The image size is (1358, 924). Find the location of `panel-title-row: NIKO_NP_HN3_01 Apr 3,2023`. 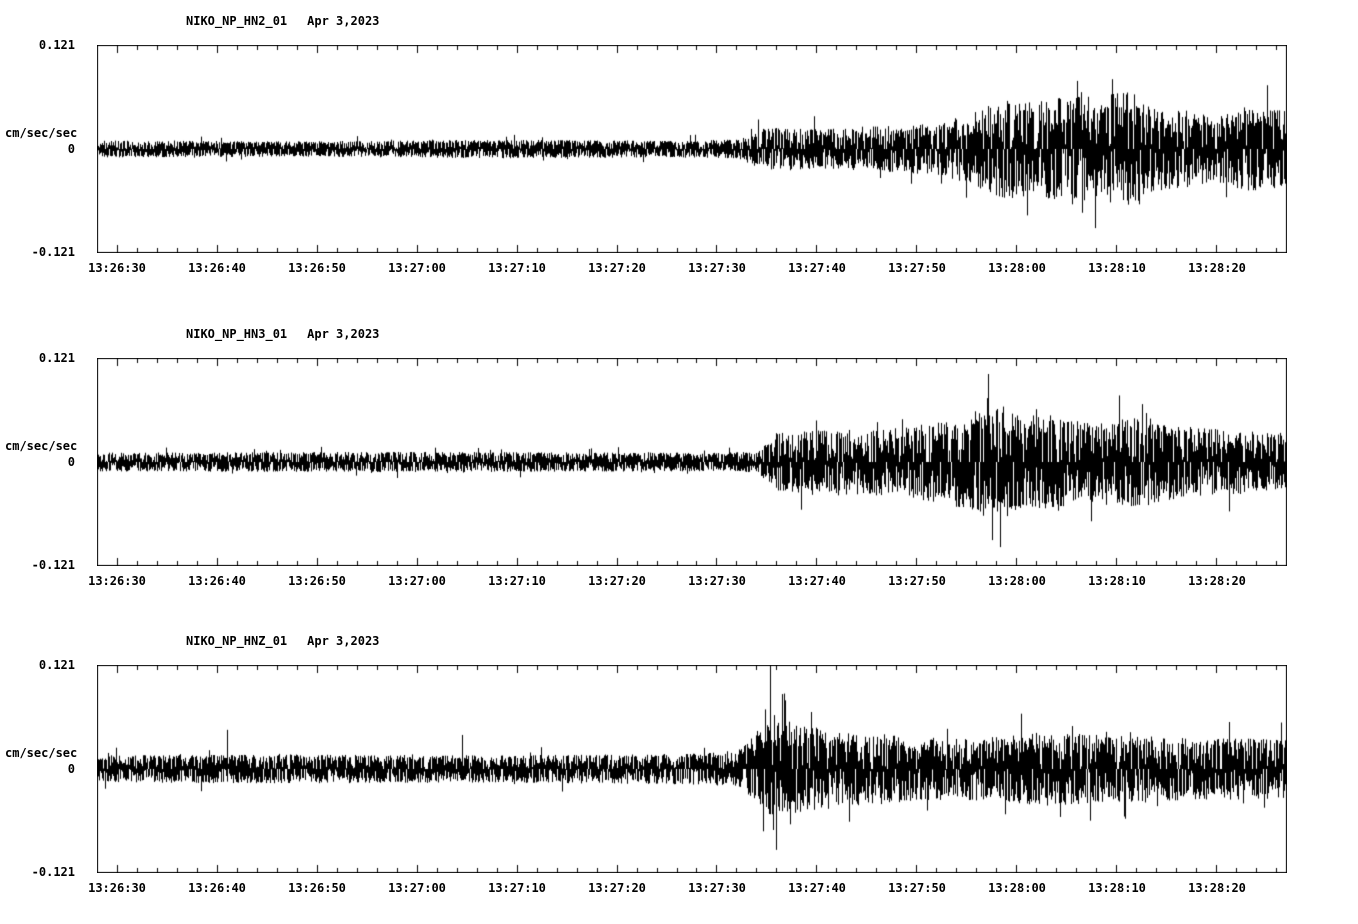

panel-title-row: NIKO_NP_HN3_01 Apr 3,2023 is located at coordinates (282, 334).